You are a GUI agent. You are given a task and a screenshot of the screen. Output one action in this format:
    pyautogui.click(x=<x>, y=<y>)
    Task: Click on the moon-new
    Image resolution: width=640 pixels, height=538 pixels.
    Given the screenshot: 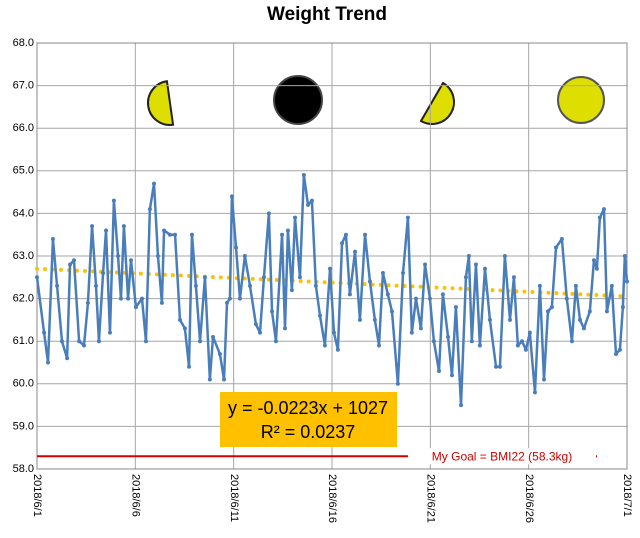 What is the action you would take?
    pyautogui.click(x=298, y=100)
    